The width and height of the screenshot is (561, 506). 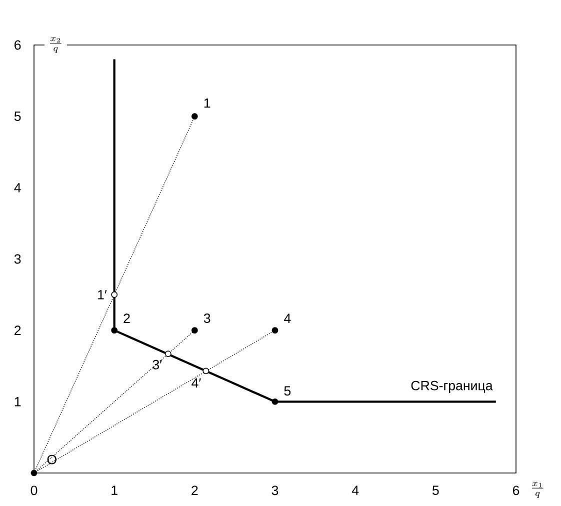 What do you see at coordinates (17, 187) in the screenshot?
I see `y-tick-label: 4` at bounding box center [17, 187].